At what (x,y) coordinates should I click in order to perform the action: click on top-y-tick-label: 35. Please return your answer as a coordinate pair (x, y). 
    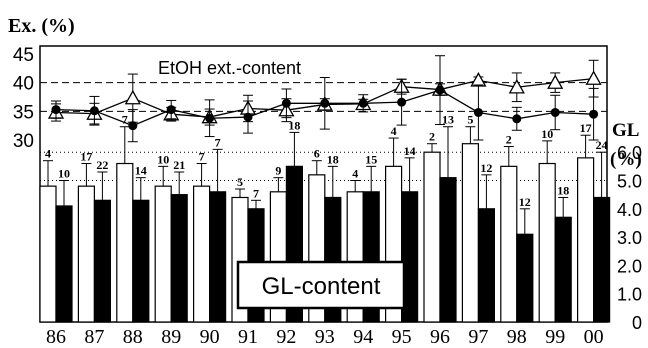
    Looking at the image, I should click on (23, 112).